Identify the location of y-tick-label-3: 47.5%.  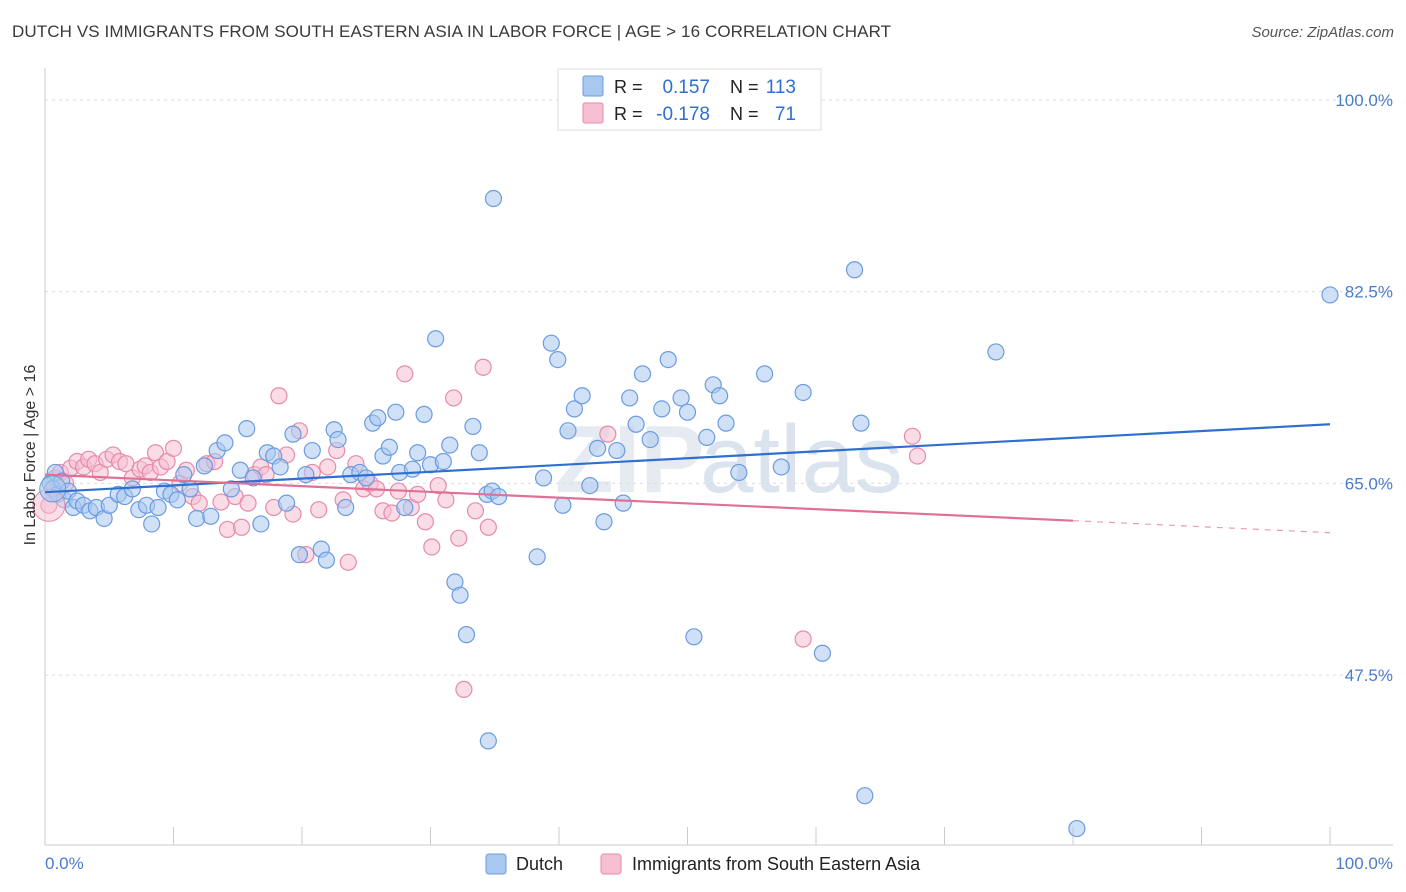
(1369, 675).